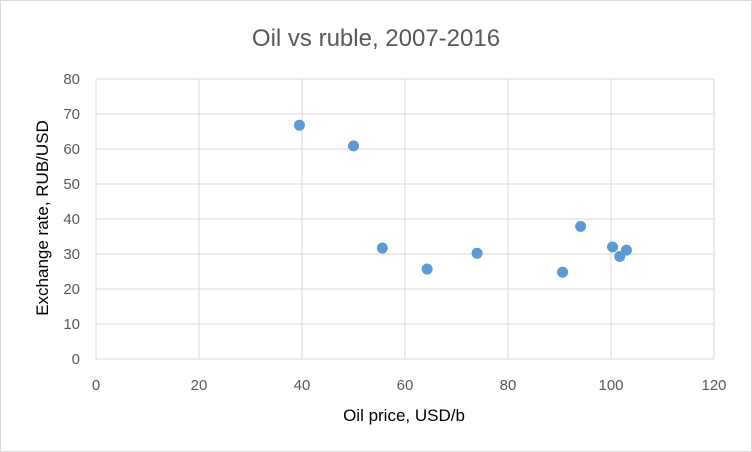 The image size is (752, 452). Describe the element at coordinates (71, 184) in the screenshot. I see `y-tick-label: 50` at that location.